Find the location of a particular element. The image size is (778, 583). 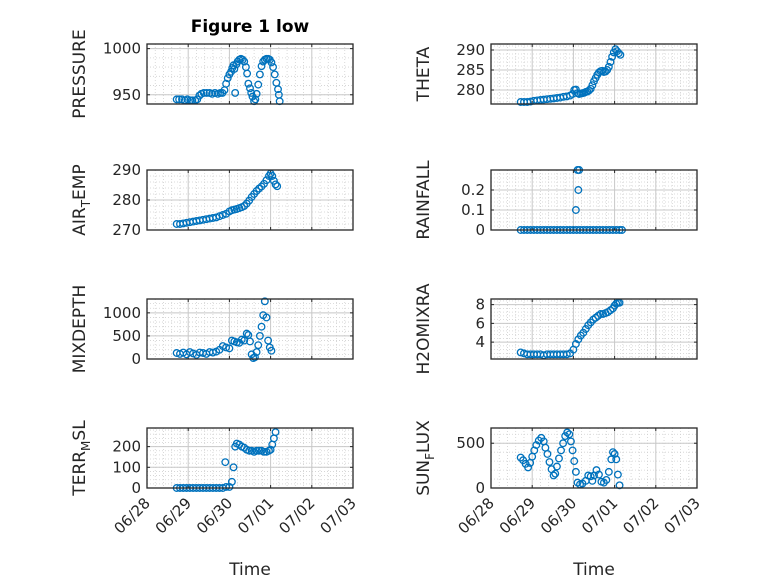

y-axis-label: MIXDEPTH is located at coordinates (80, 329).